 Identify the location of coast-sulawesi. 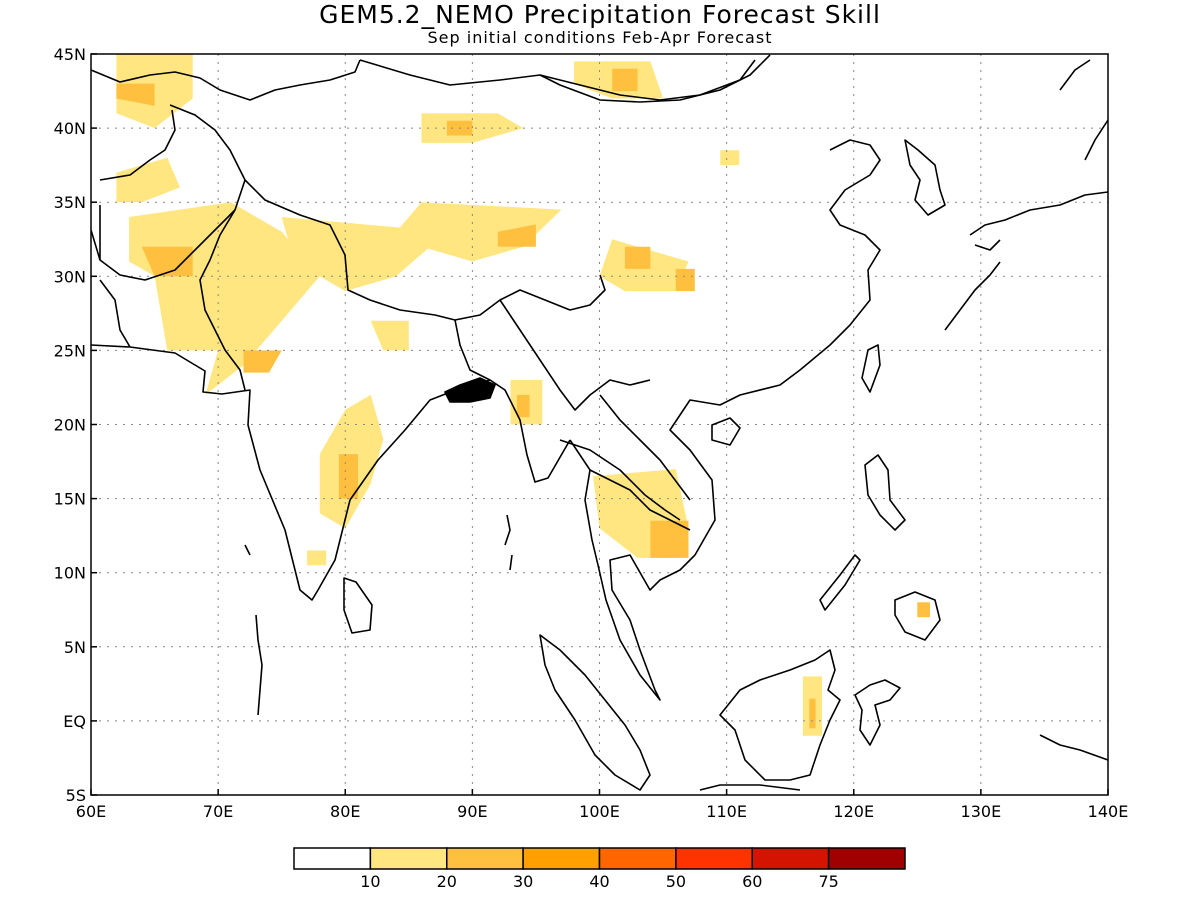
(877, 712).